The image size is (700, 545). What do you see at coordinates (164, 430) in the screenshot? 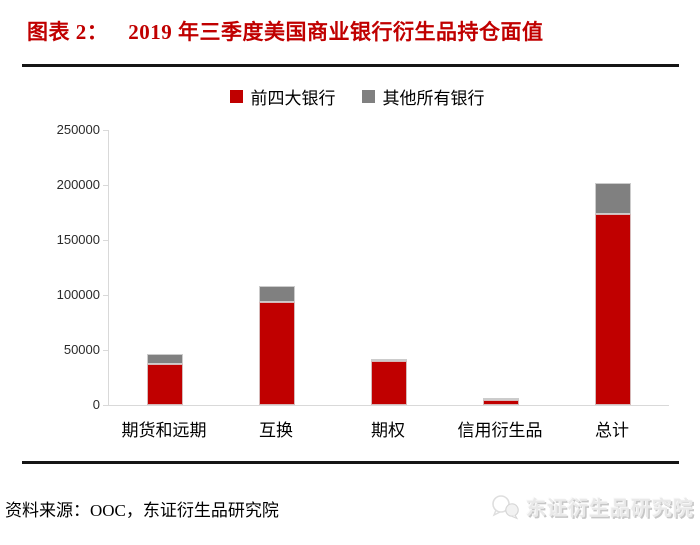
I see `x-tick-label: 期货和远期` at bounding box center [164, 430].